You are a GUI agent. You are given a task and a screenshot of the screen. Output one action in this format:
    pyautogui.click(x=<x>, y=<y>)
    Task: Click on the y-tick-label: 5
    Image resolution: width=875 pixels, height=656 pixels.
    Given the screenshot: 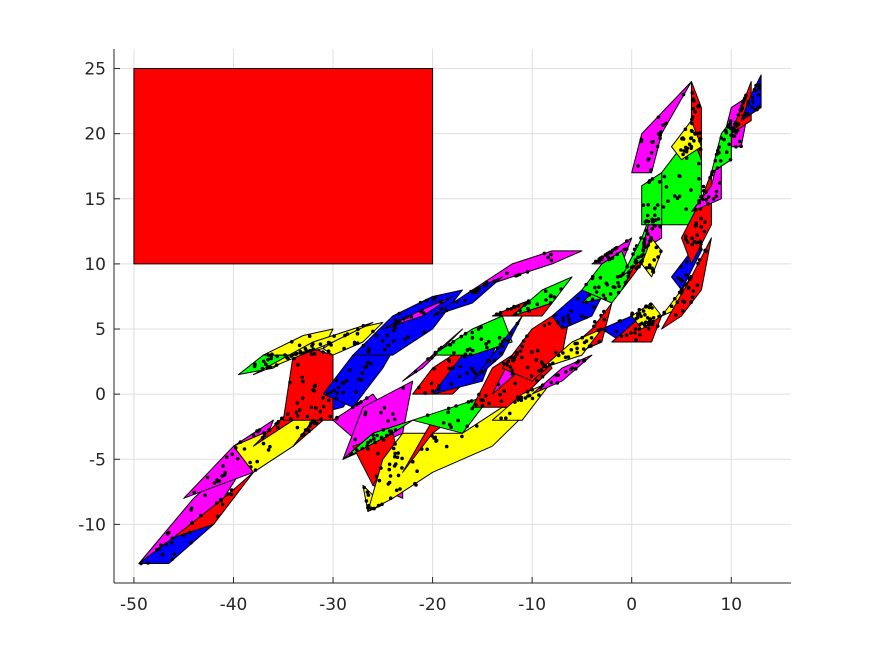 What is the action you would take?
    pyautogui.click(x=100, y=330)
    